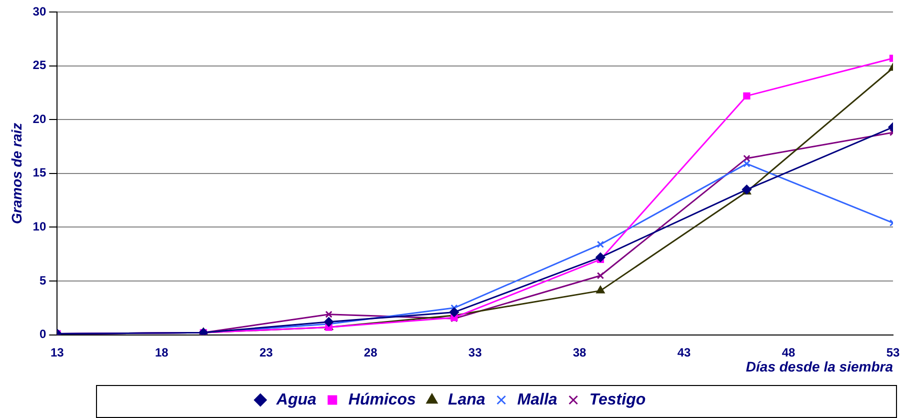 Image resolution: width=913 pixels, height=418 pixels. I want to click on y-tick-label: 15, so click(39, 173).